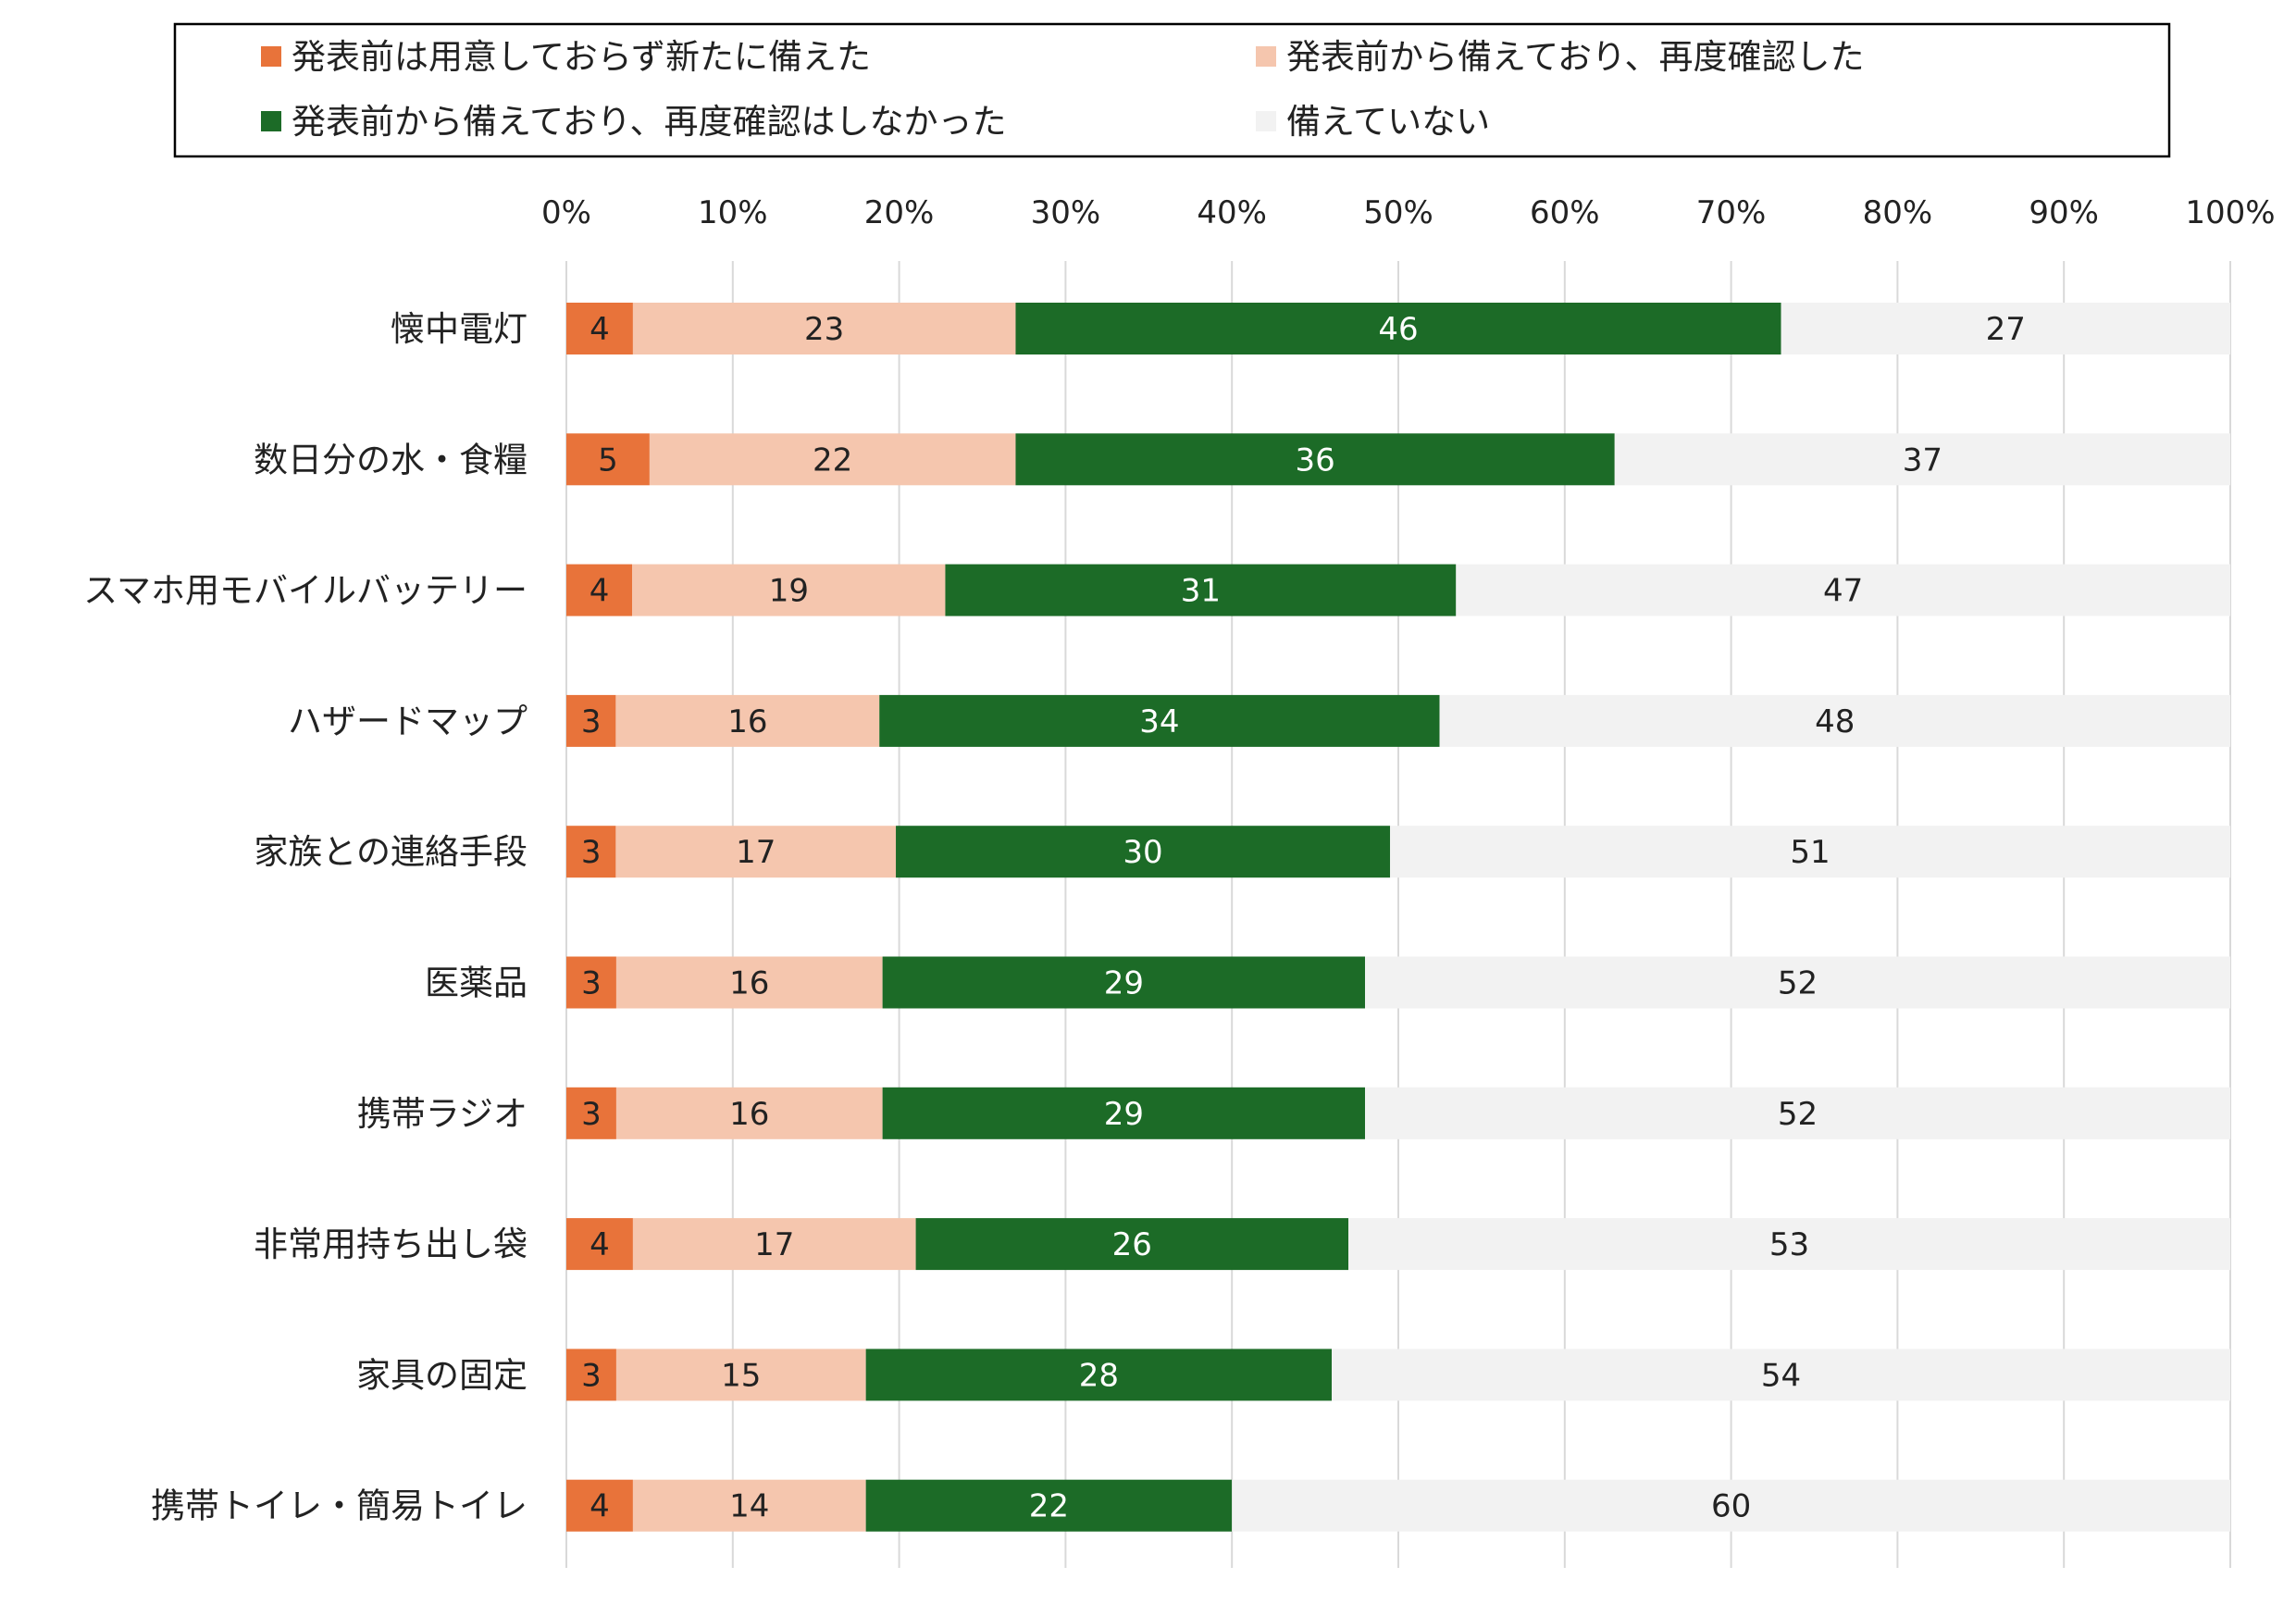 This screenshot has width=2296, height=1604. I want to click on legend-entry: 備えていない, so click(1388, 122).